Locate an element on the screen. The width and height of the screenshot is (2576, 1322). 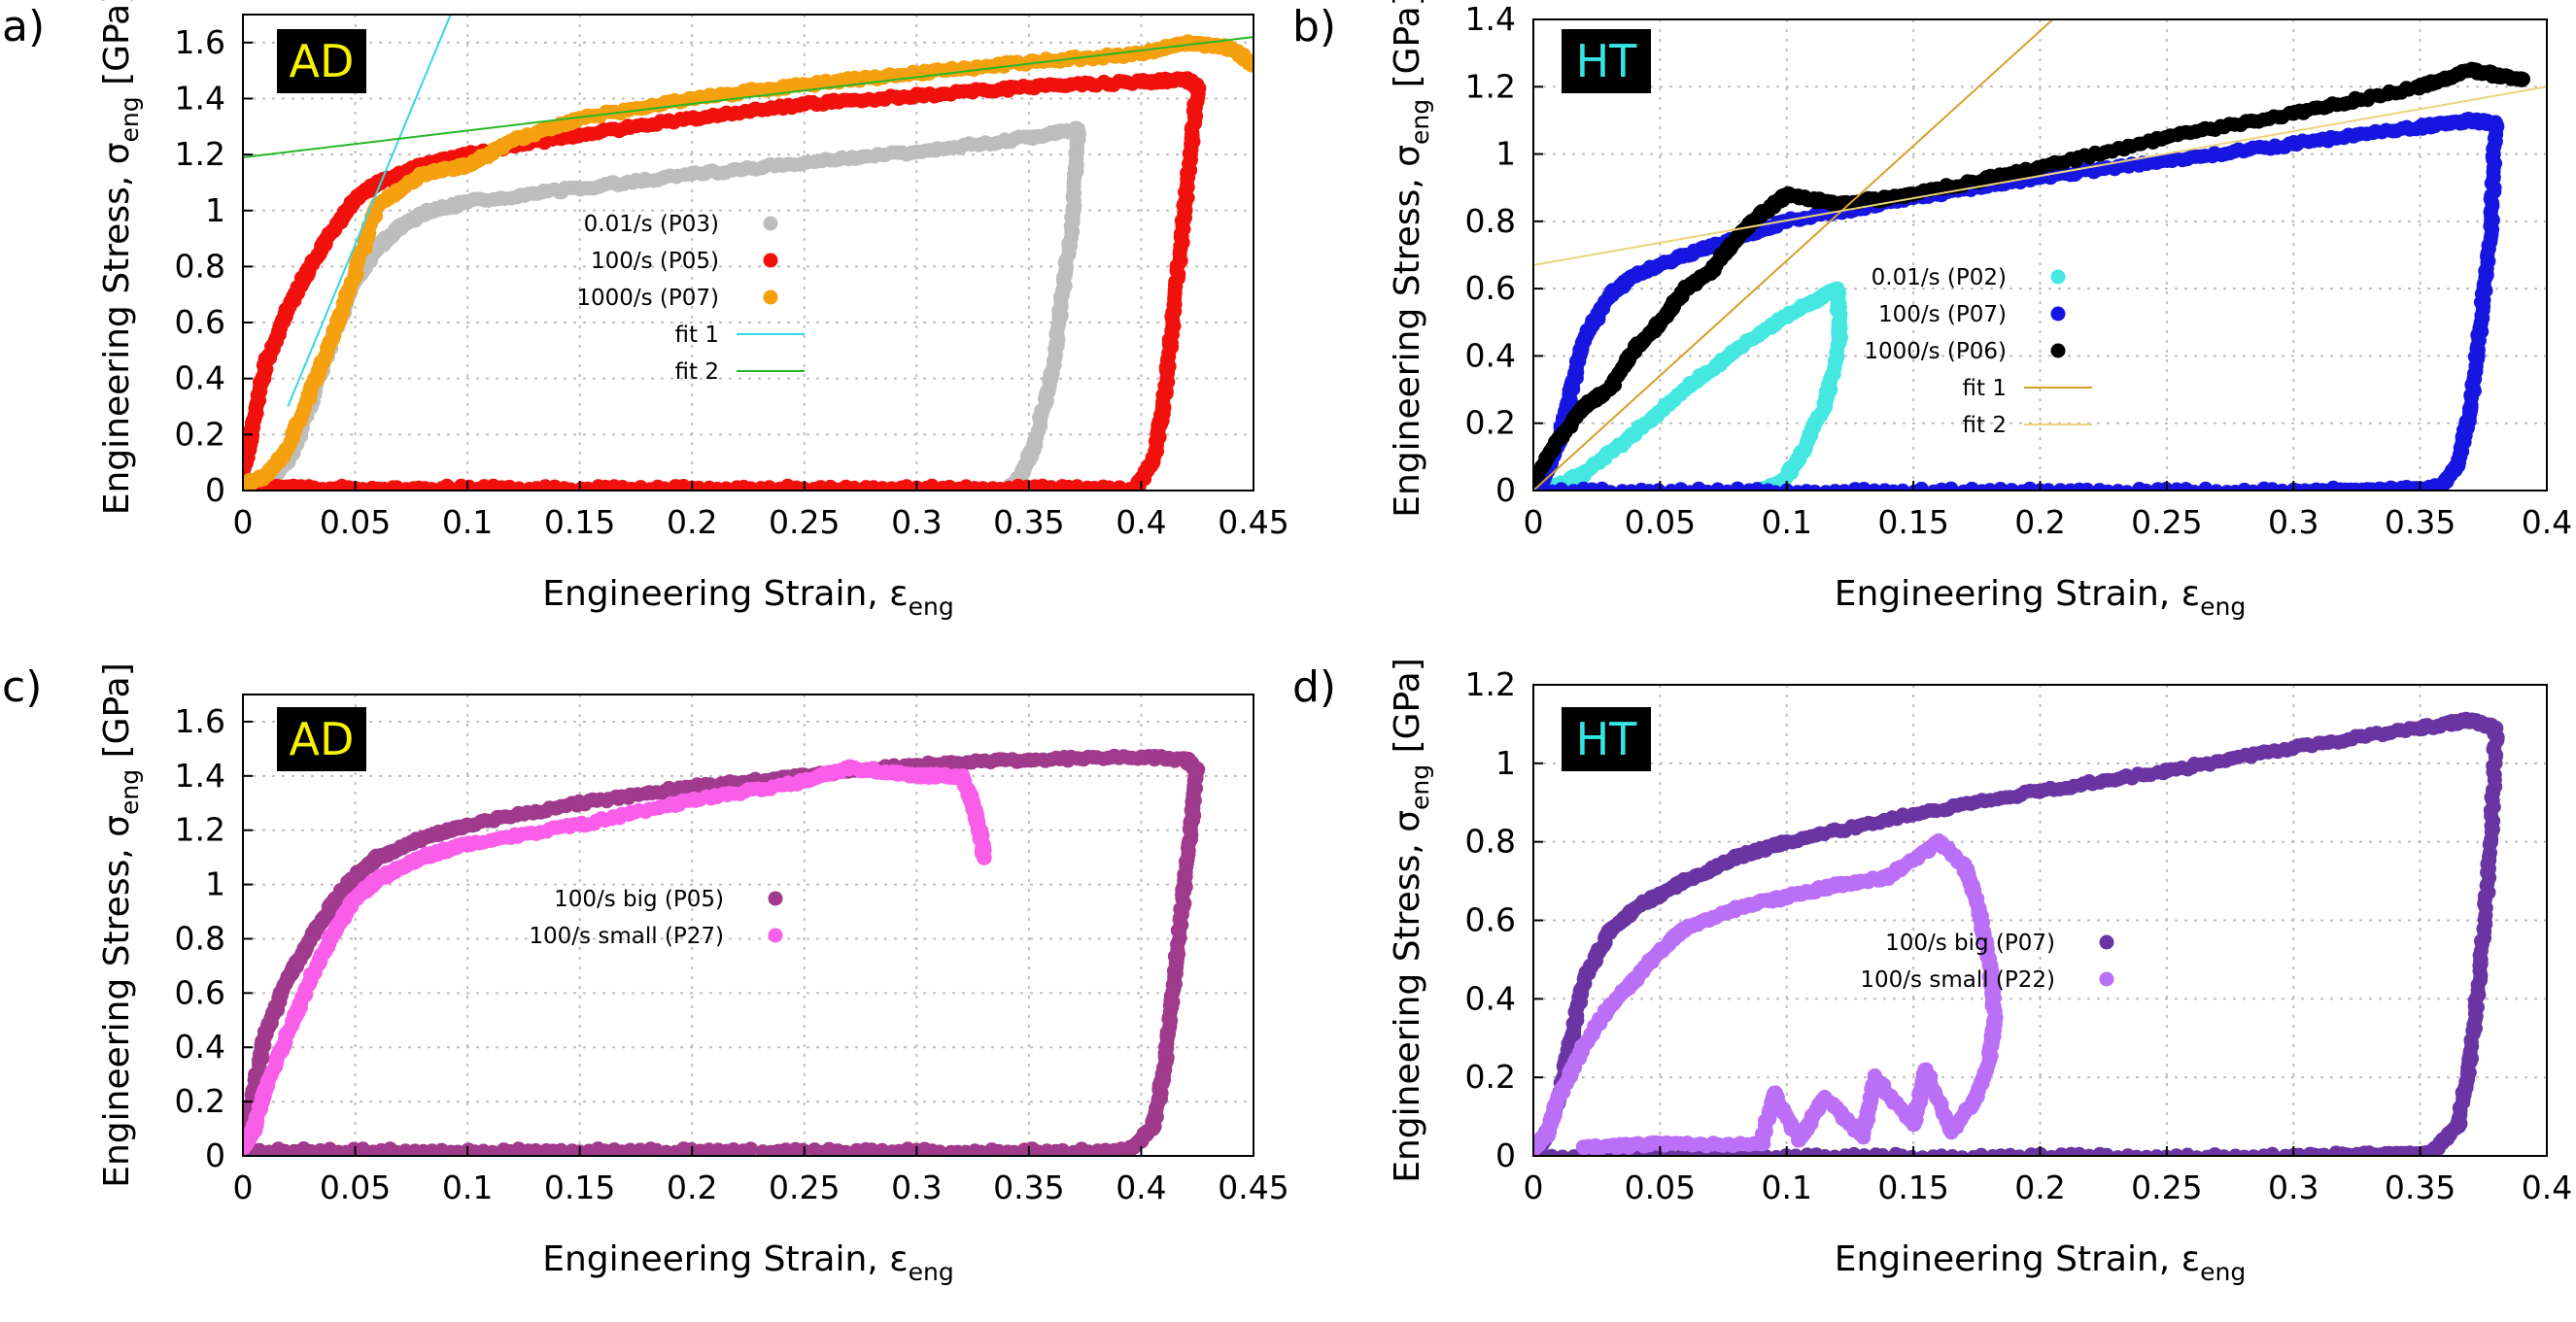
series-100/s big (P05) is located at coordinates (720, 954).